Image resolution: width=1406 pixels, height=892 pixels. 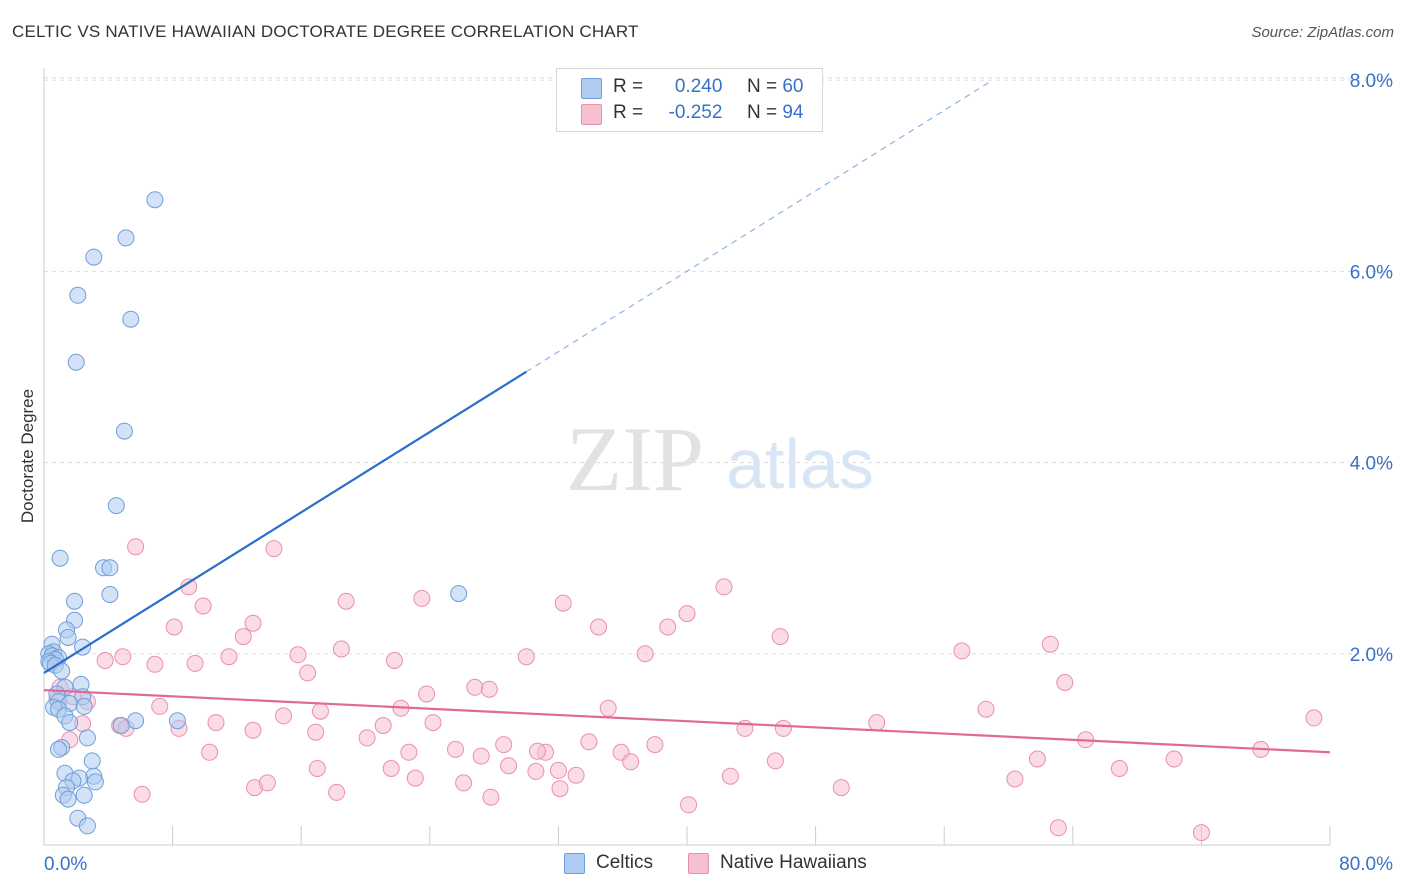 I want to click on native-hawaiians-legend-icon, so click(x=698, y=863).